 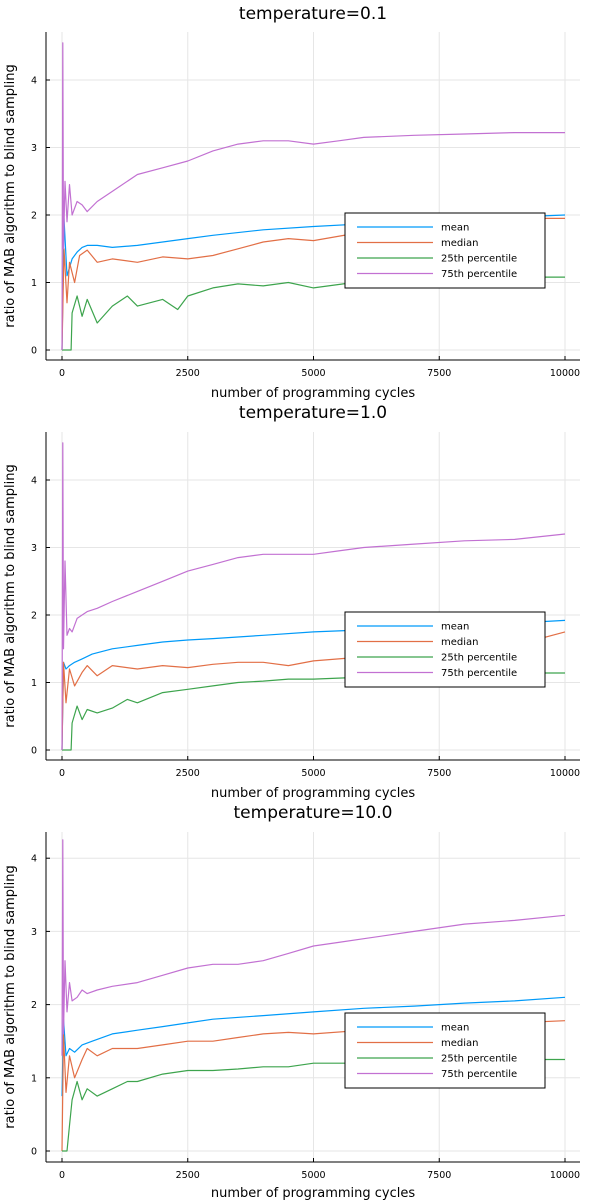 What do you see at coordinates (313, 14) in the screenshot?
I see `chart-title: temperature=0.1` at bounding box center [313, 14].